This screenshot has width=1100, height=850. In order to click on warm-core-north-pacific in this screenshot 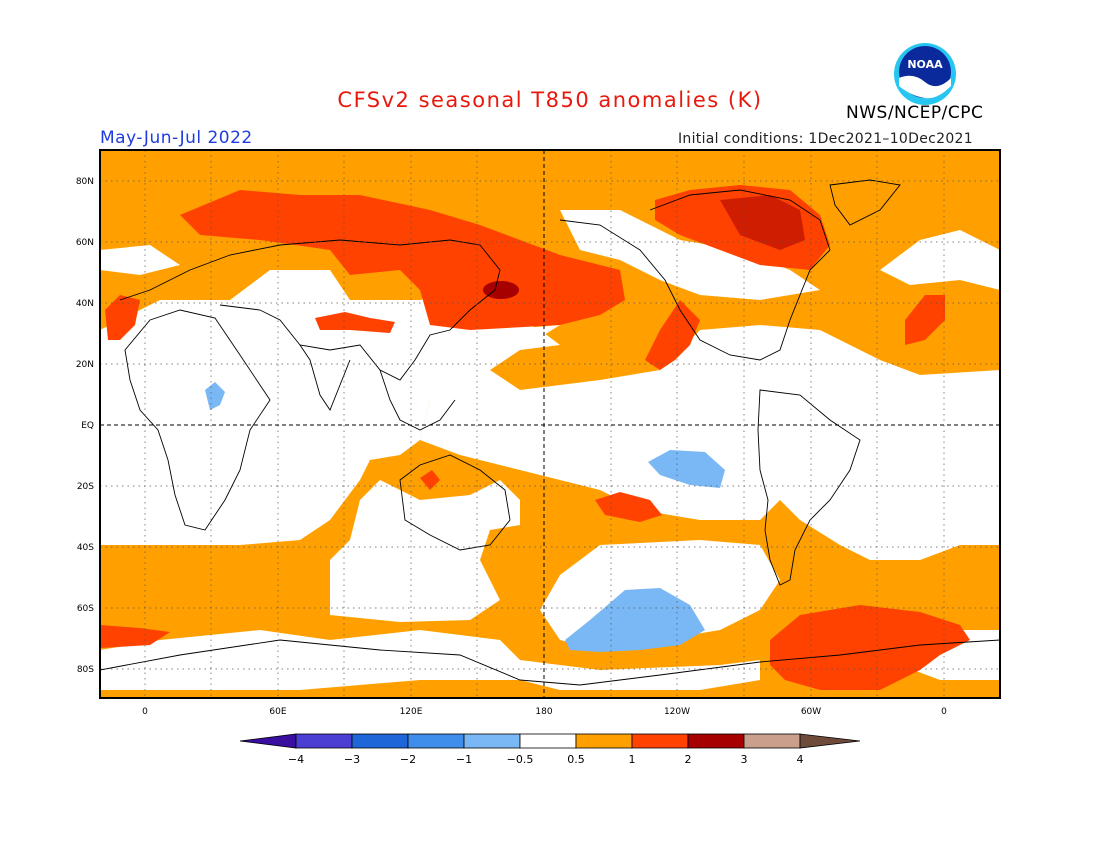, I will do `click(501, 290)`.